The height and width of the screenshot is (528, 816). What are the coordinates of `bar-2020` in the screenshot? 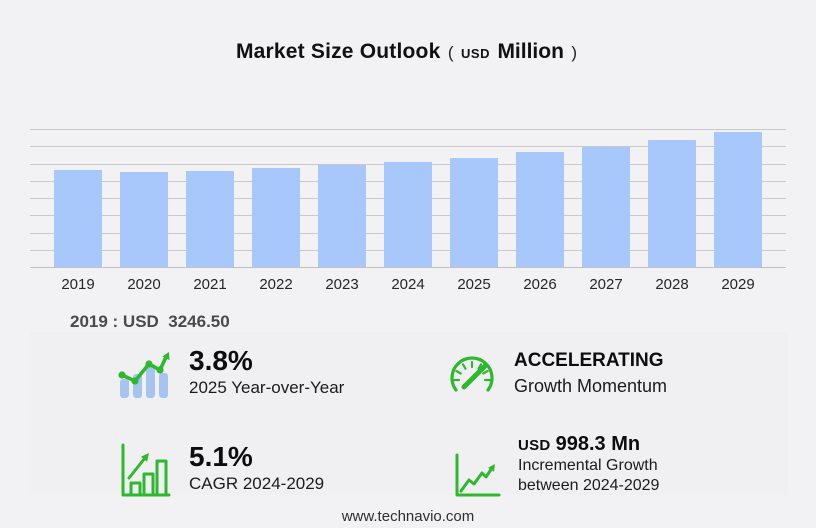 It's located at (144, 220).